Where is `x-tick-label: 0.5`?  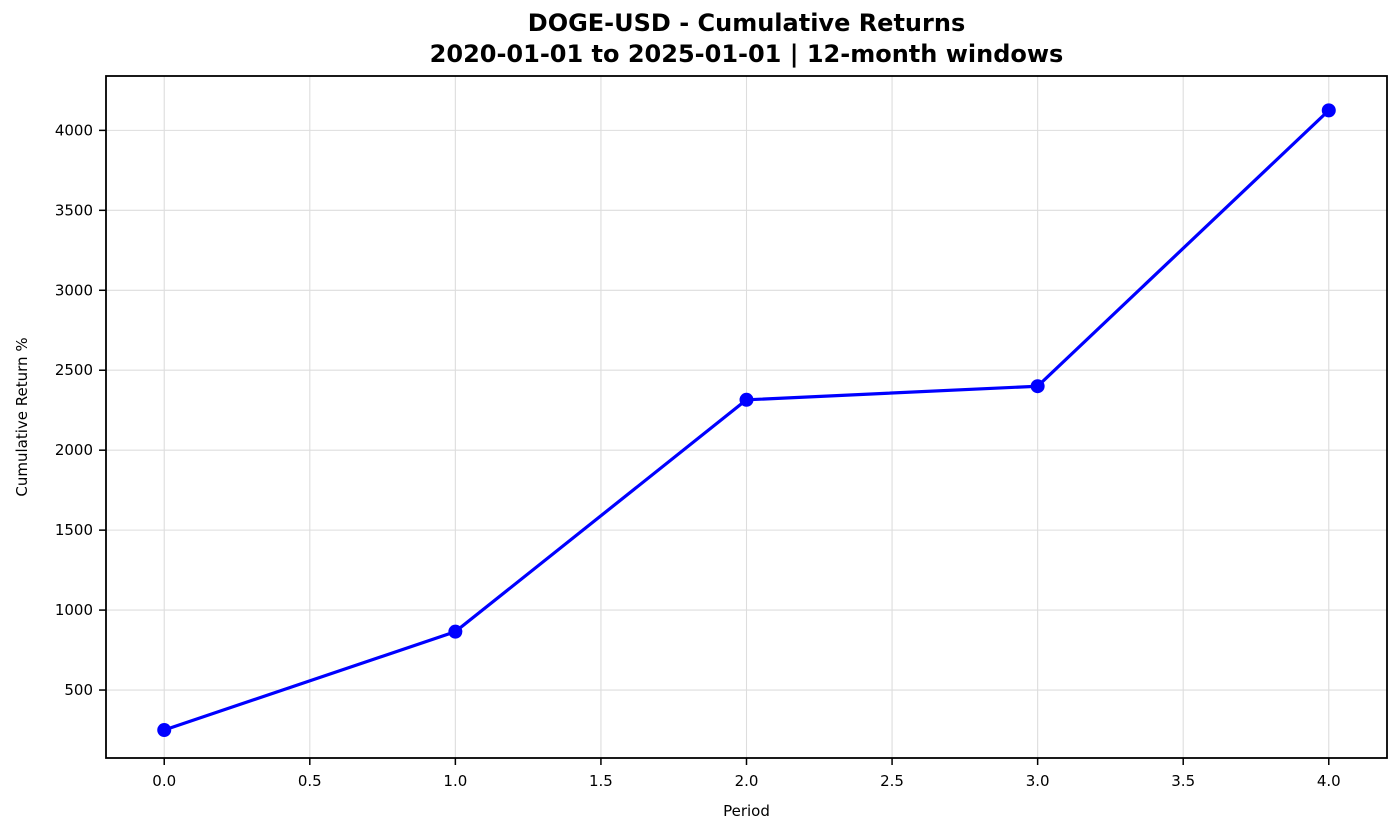 x-tick-label: 0.5 is located at coordinates (310, 781).